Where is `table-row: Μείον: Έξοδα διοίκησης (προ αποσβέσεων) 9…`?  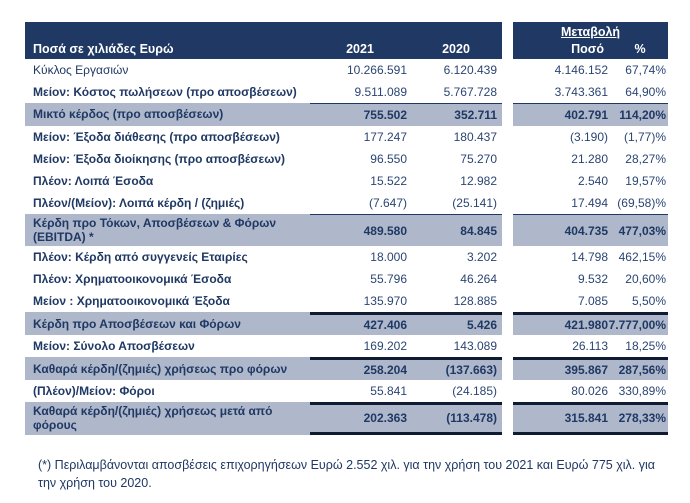
table-row: Μείον: Έξοδα διοίκησης (προ αποσβέσεων) 9… is located at coordinates (346, 159).